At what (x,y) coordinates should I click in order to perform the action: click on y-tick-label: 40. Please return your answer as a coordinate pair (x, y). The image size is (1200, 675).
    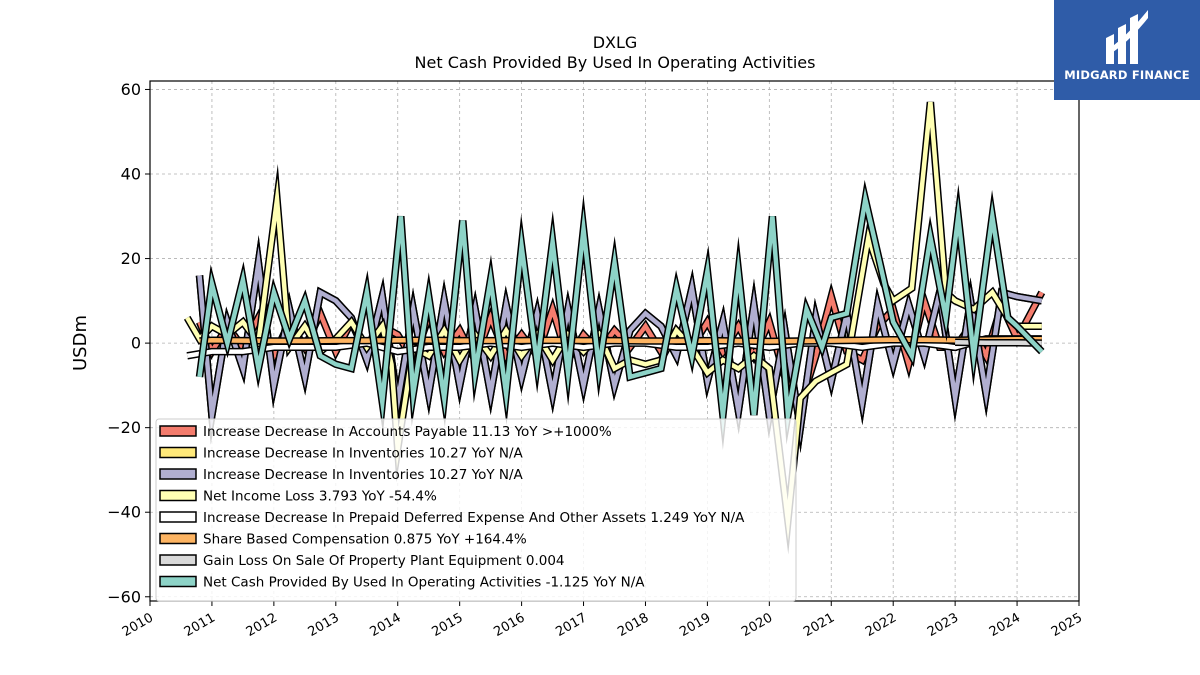
    Looking at the image, I should click on (131, 174).